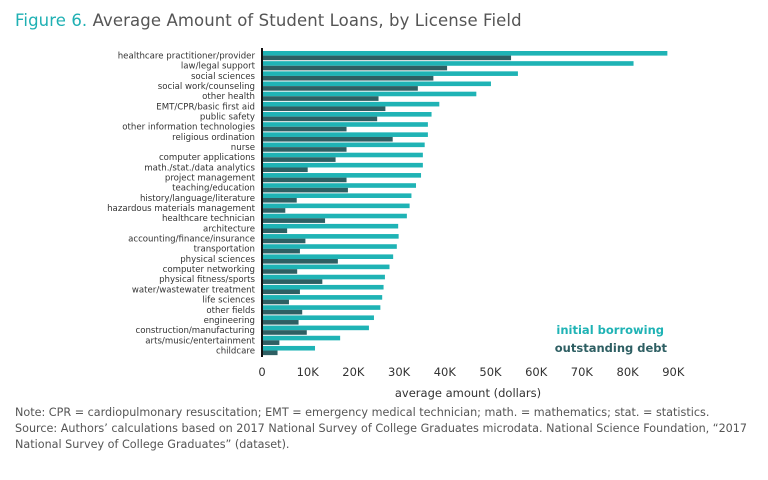  I want to click on category-label: other health, so click(228, 97).